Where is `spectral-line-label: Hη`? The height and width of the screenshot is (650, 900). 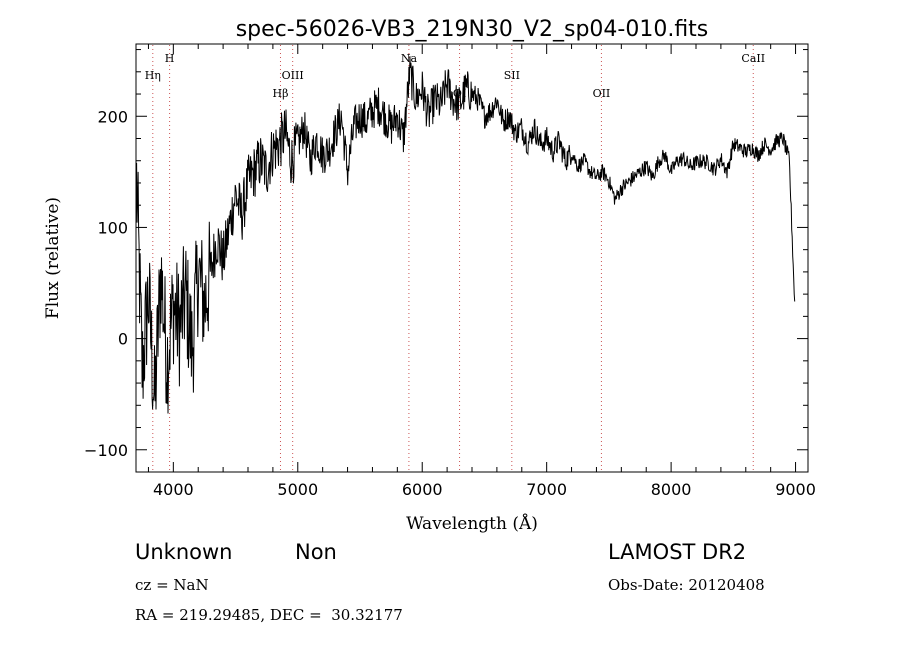 spectral-line-label: Hη is located at coordinates (153, 75).